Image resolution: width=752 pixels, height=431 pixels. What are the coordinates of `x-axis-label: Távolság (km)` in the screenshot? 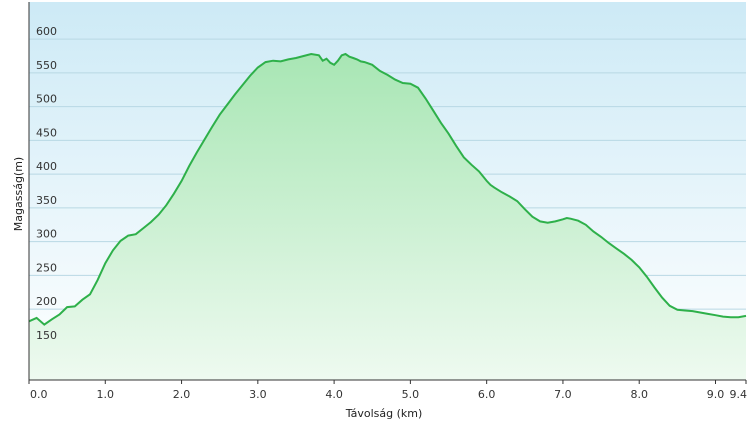 It's located at (384, 413).